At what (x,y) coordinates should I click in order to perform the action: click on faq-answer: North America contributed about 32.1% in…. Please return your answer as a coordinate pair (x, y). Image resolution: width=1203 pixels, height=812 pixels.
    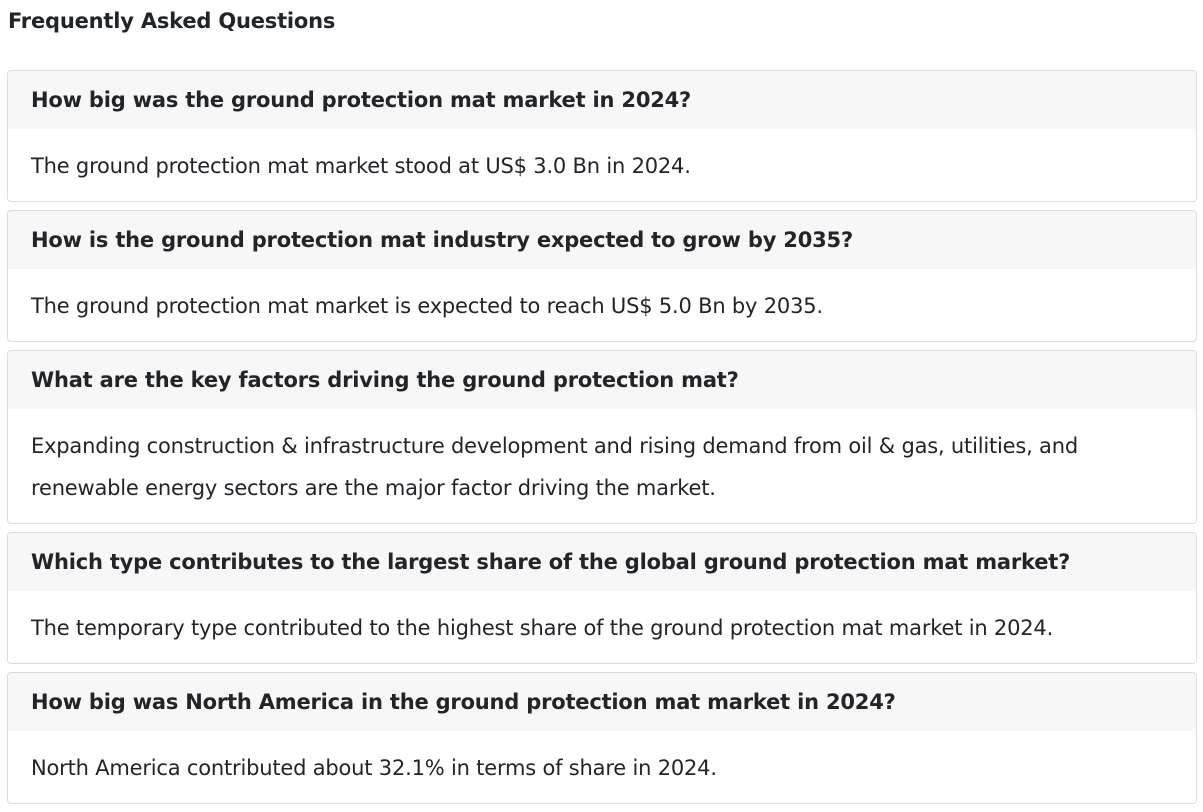
    Looking at the image, I should click on (374, 768).